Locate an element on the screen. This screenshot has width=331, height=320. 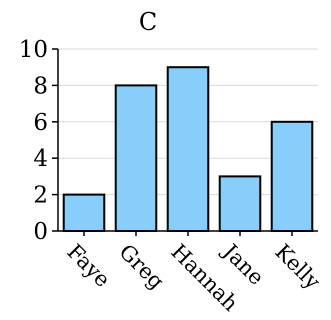
bar-greg is located at coordinates (136, 158).